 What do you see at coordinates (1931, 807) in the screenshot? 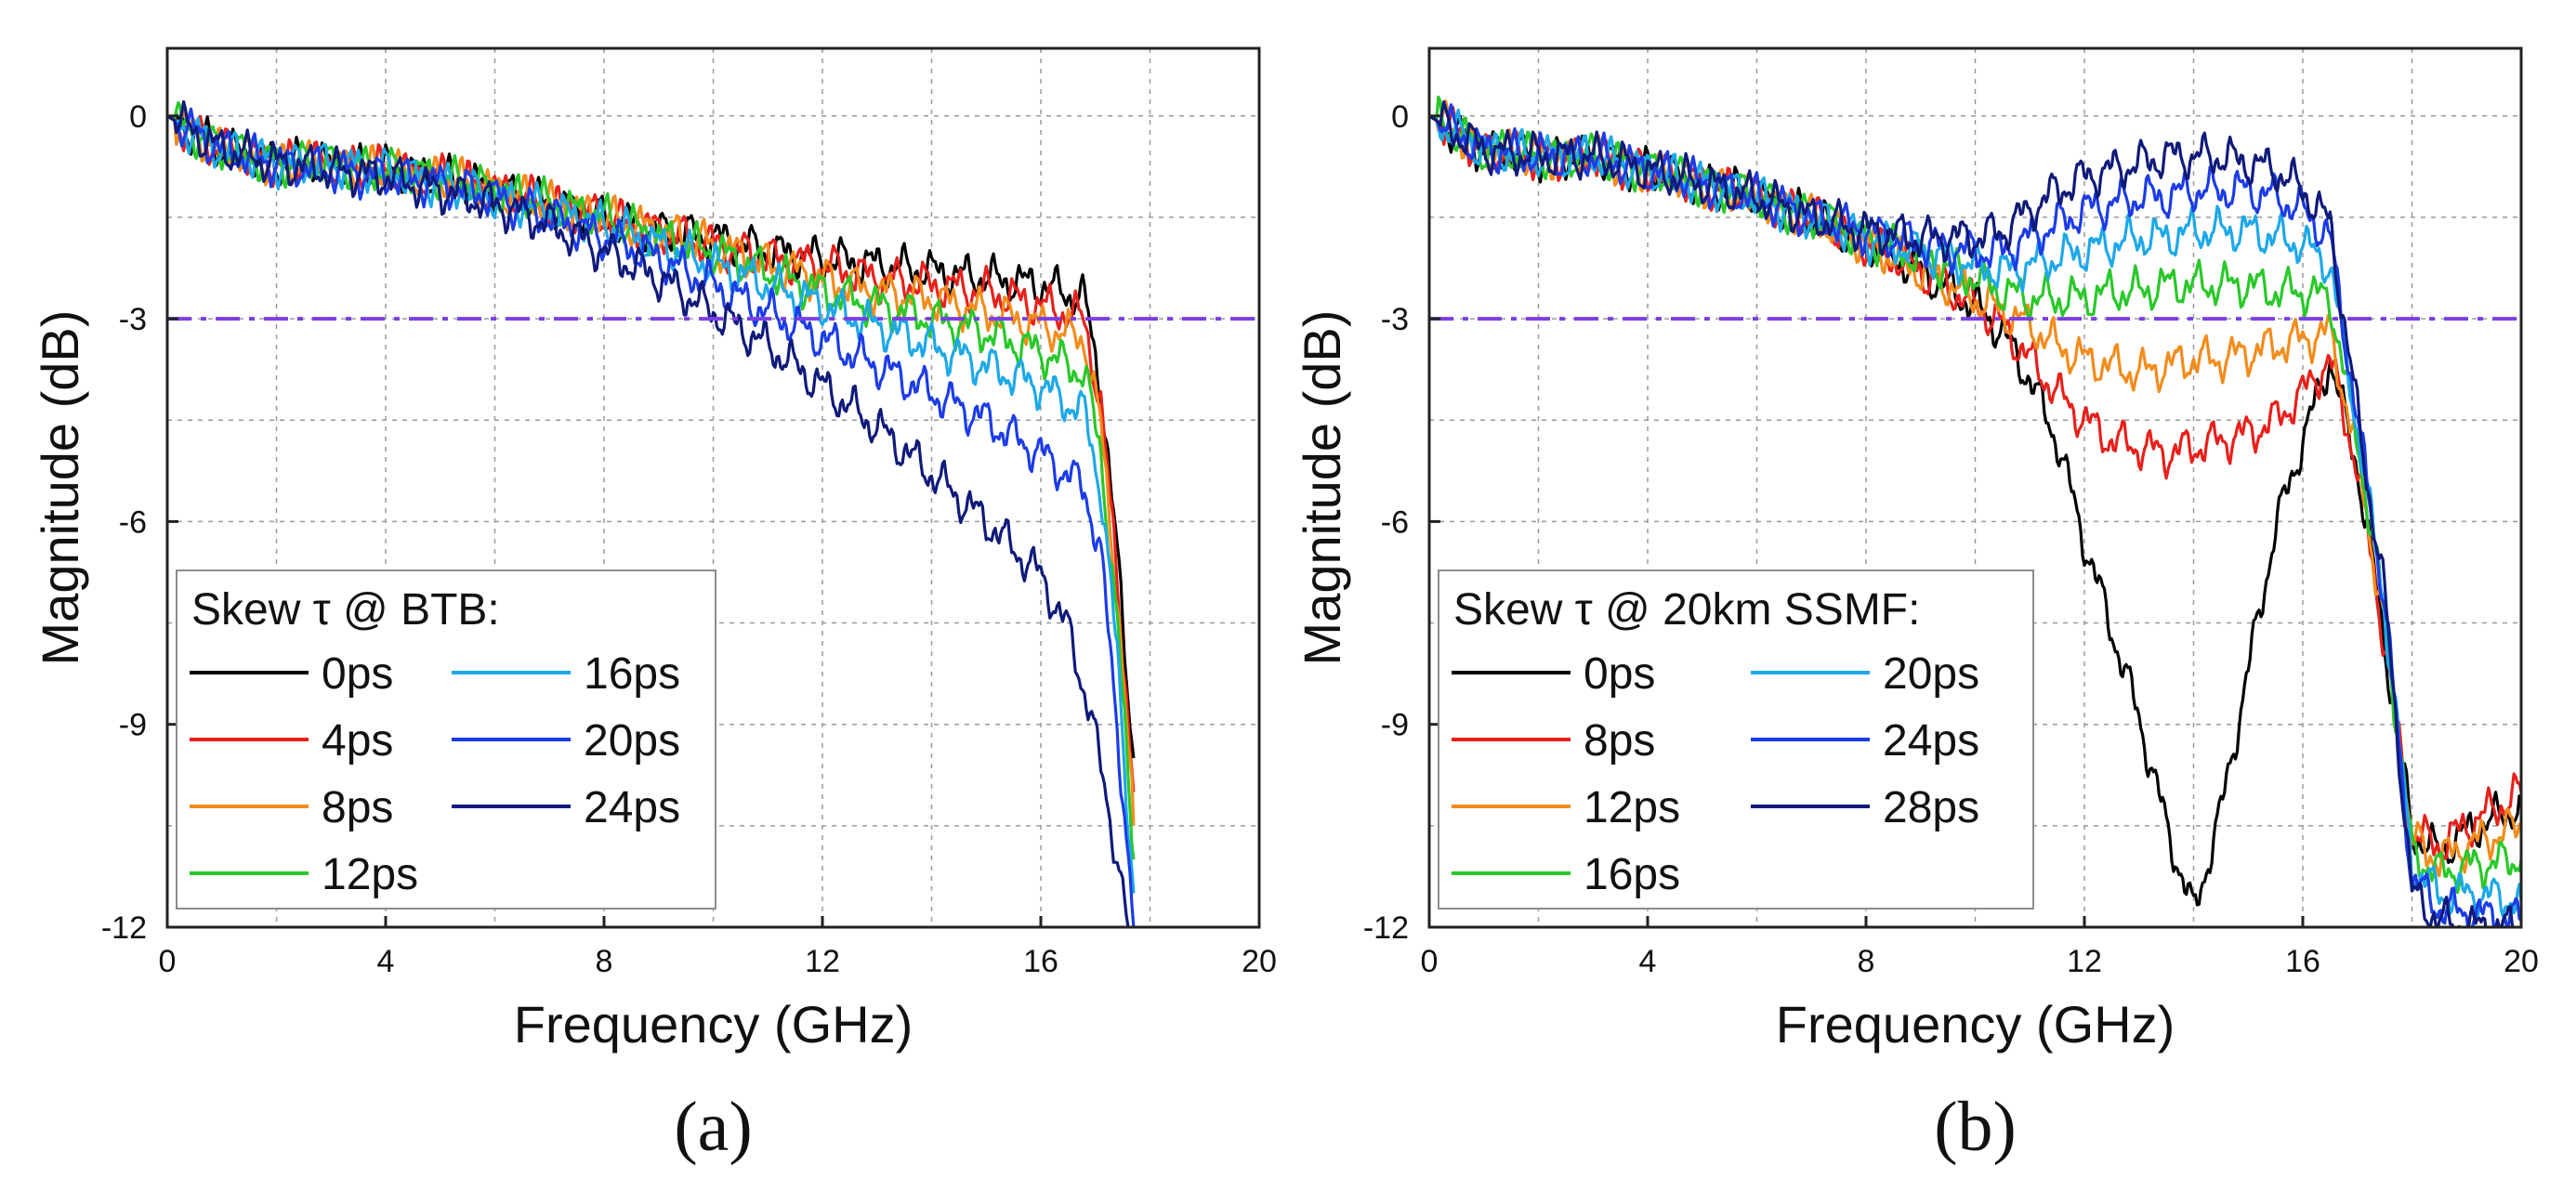
I see `legend-label-28ps: 28ps` at bounding box center [1931, 807].